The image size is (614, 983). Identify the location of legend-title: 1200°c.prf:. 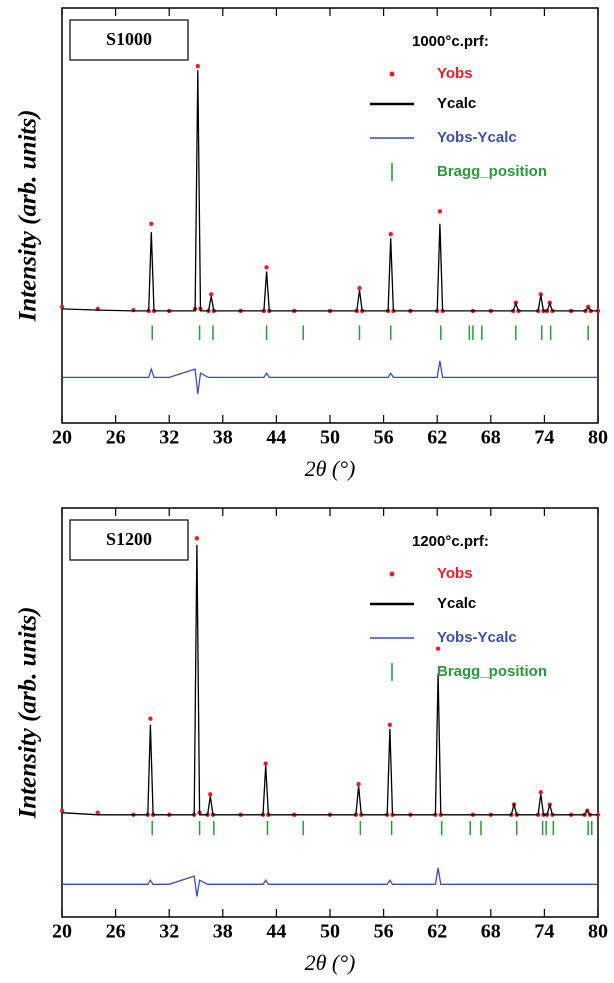
(450, 541).